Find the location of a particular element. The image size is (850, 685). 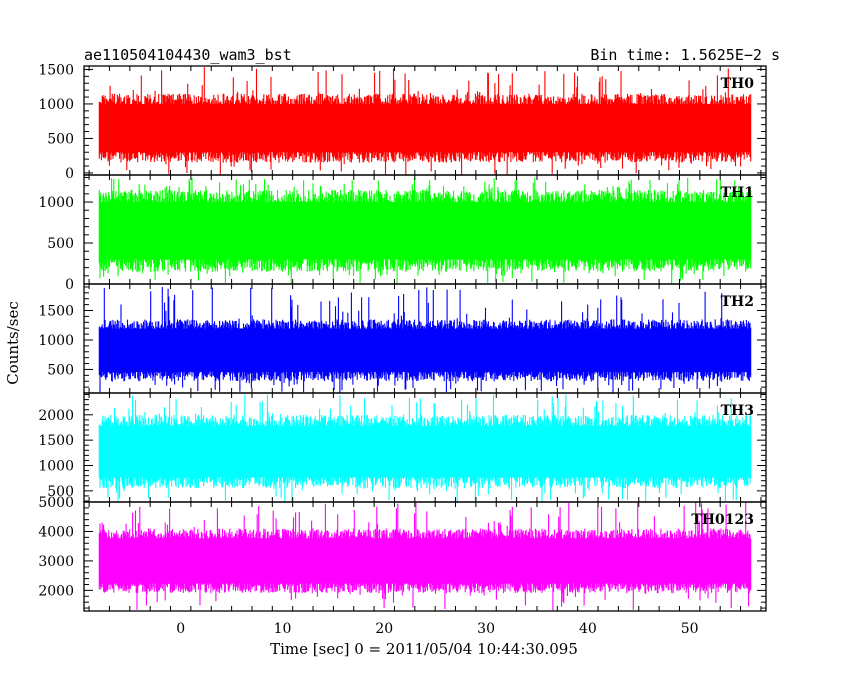

x-axis-label: Time [sec] 0 = 2011/05/04 10:44:30.095 is located at coordinates (424, 649).